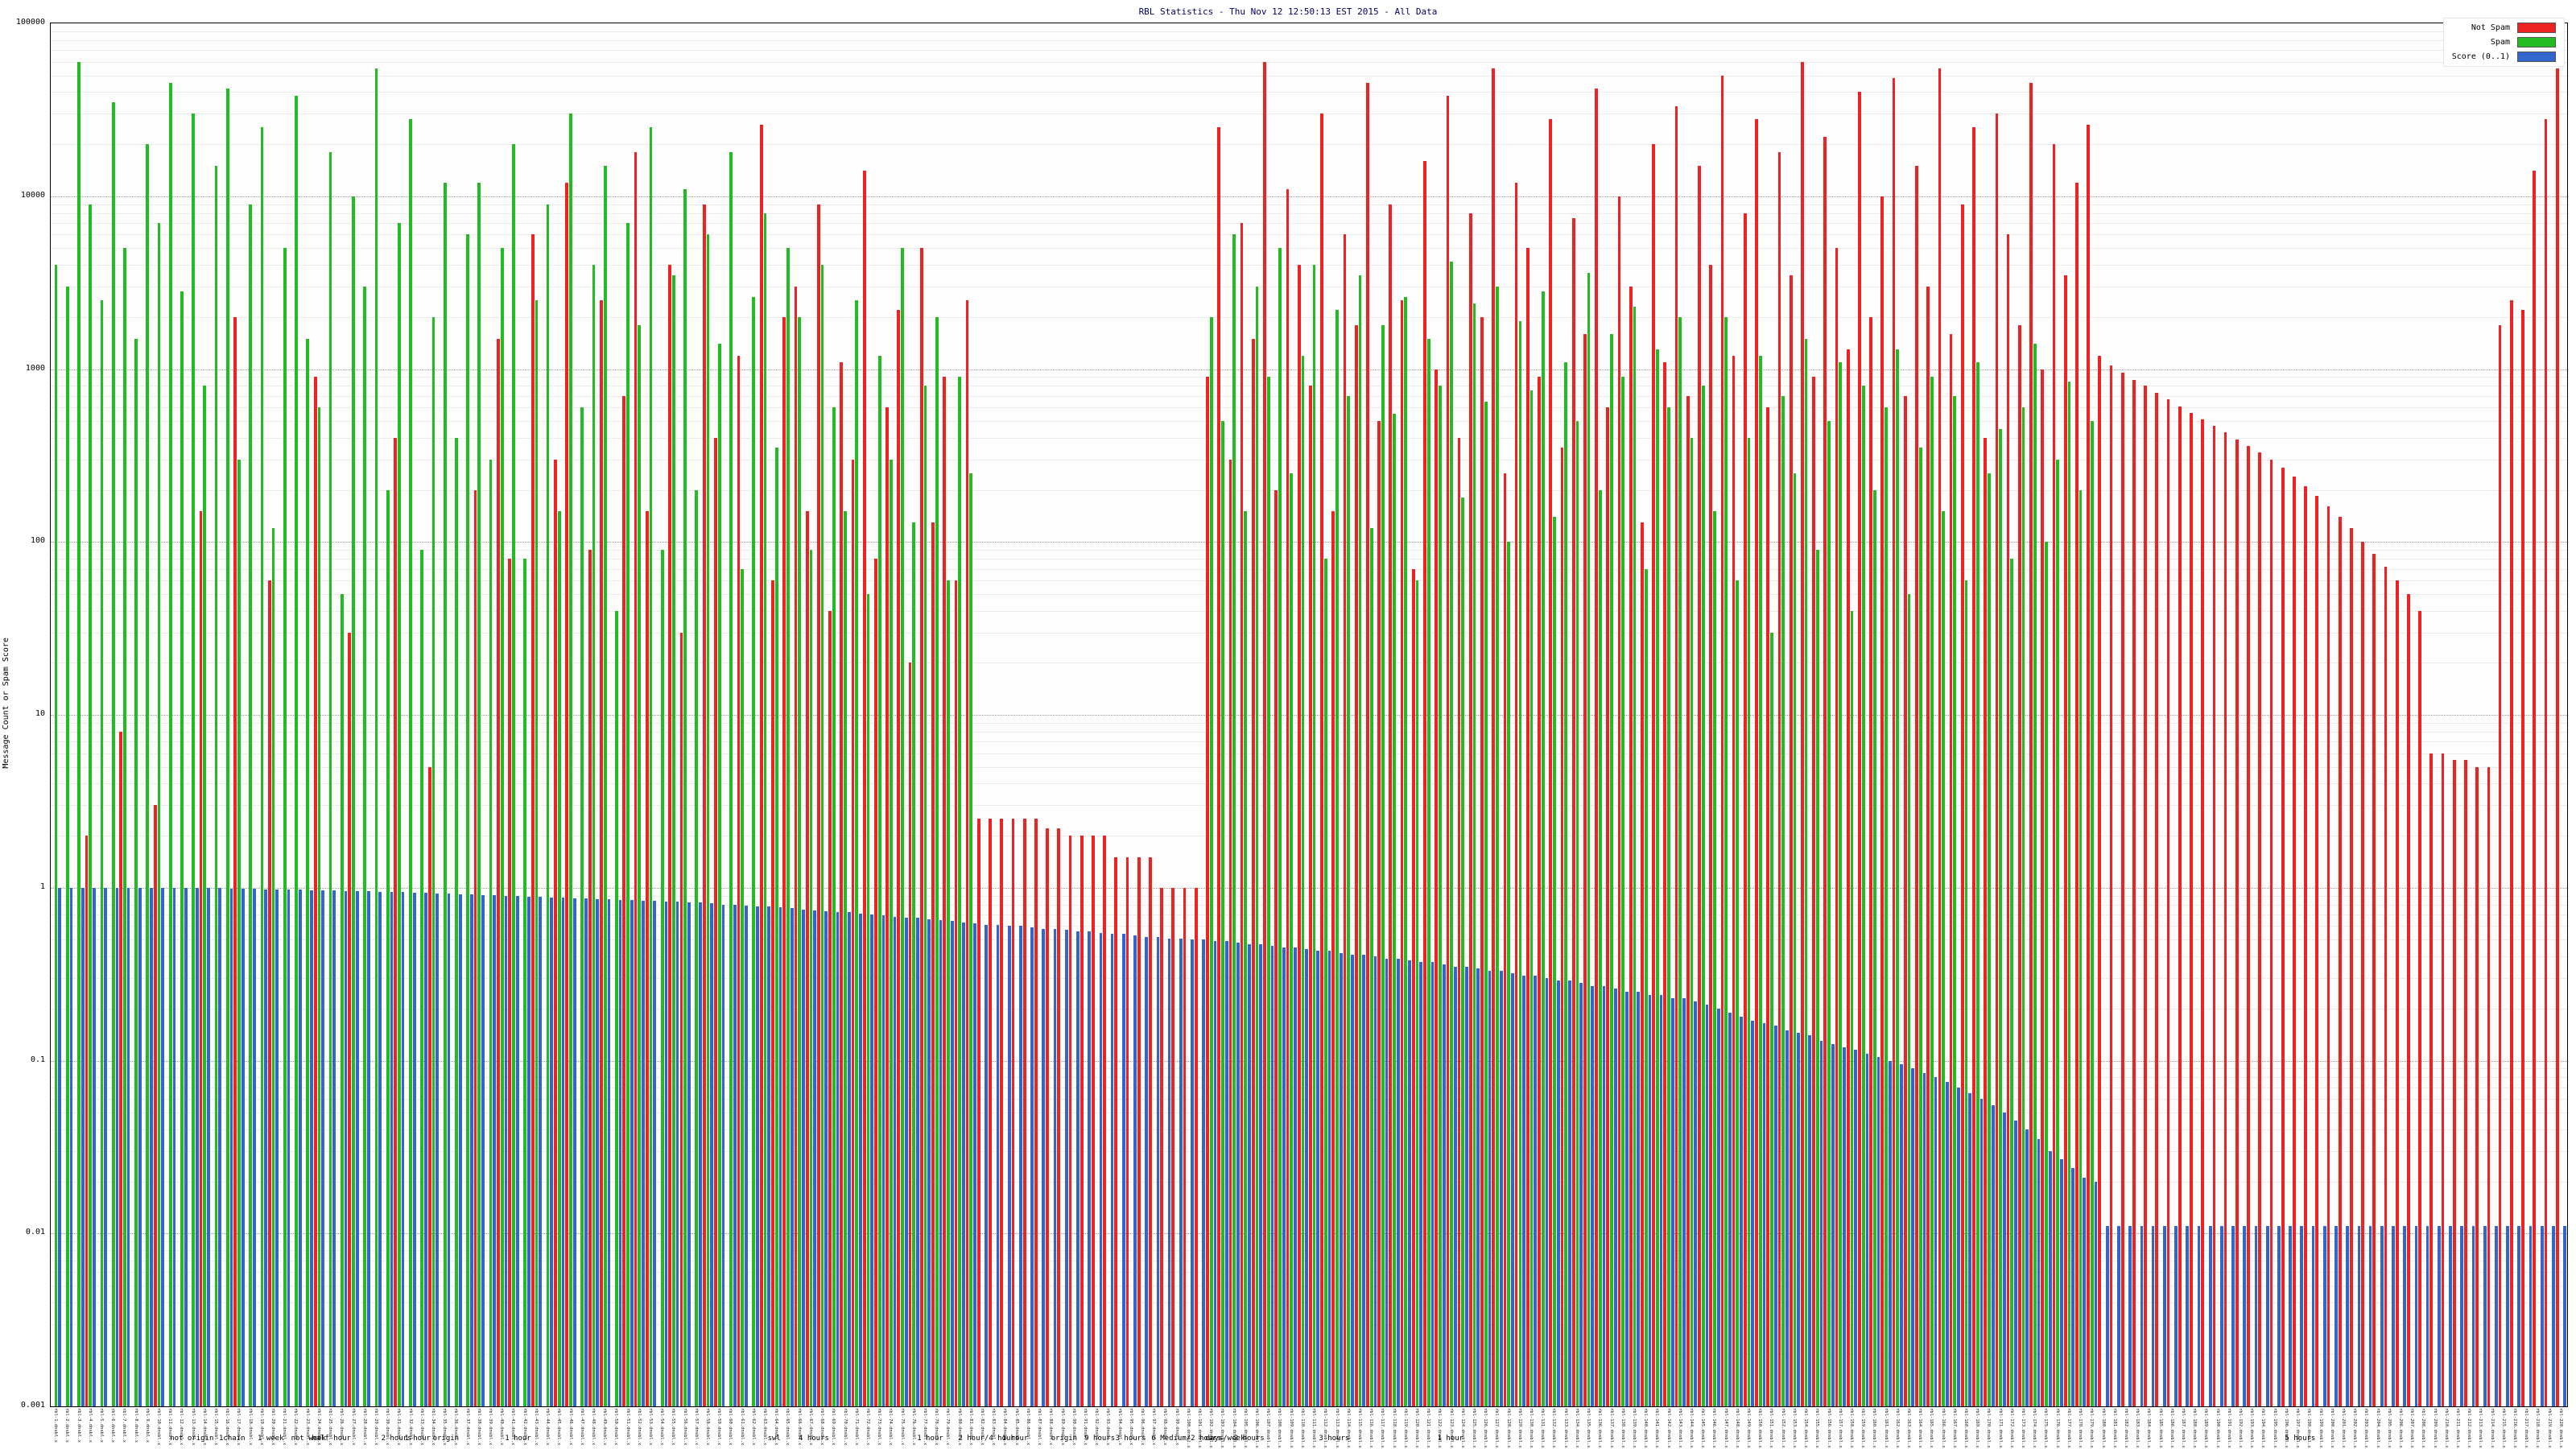 This screenshot has width=2576, height=1449. Describe the element at coordinates (1039, 1427) in the screenshot. I see `x-tick-label: rbl-87.dnsbl.x` at that location.